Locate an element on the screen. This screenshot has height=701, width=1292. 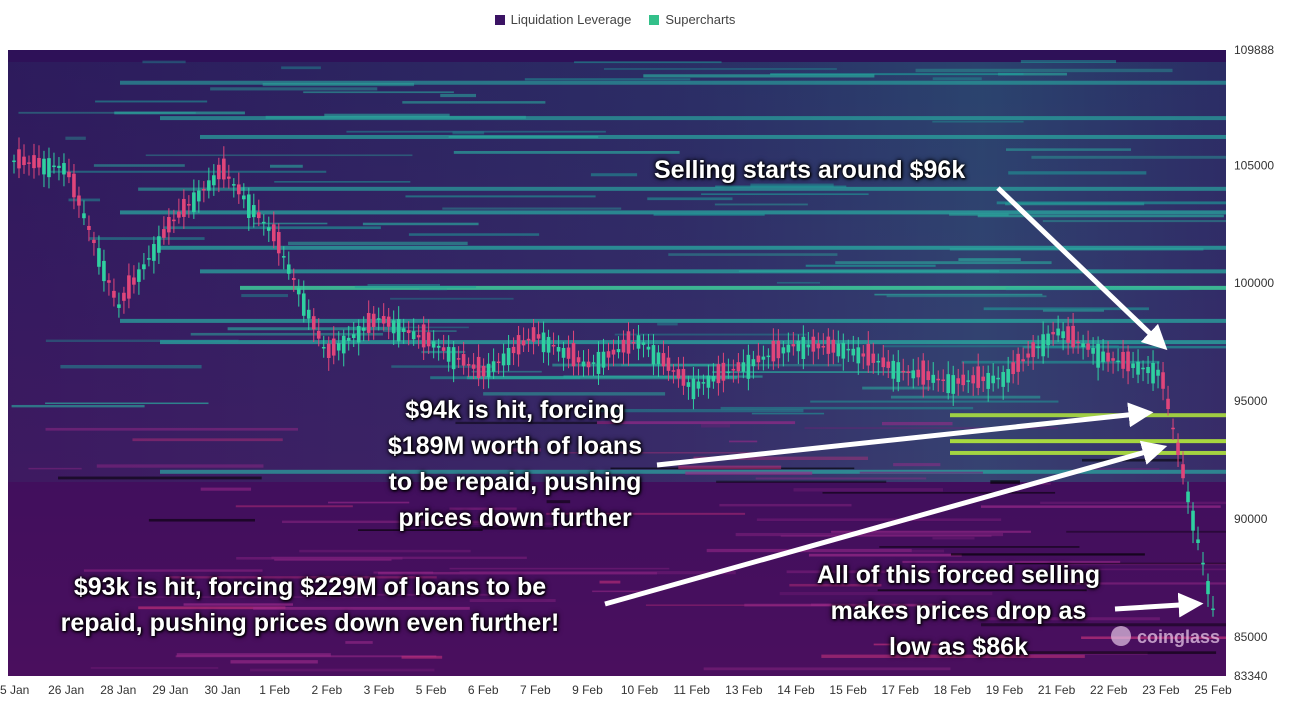
x-tick-label: 14 Feb is located at coordinates (796, 690).